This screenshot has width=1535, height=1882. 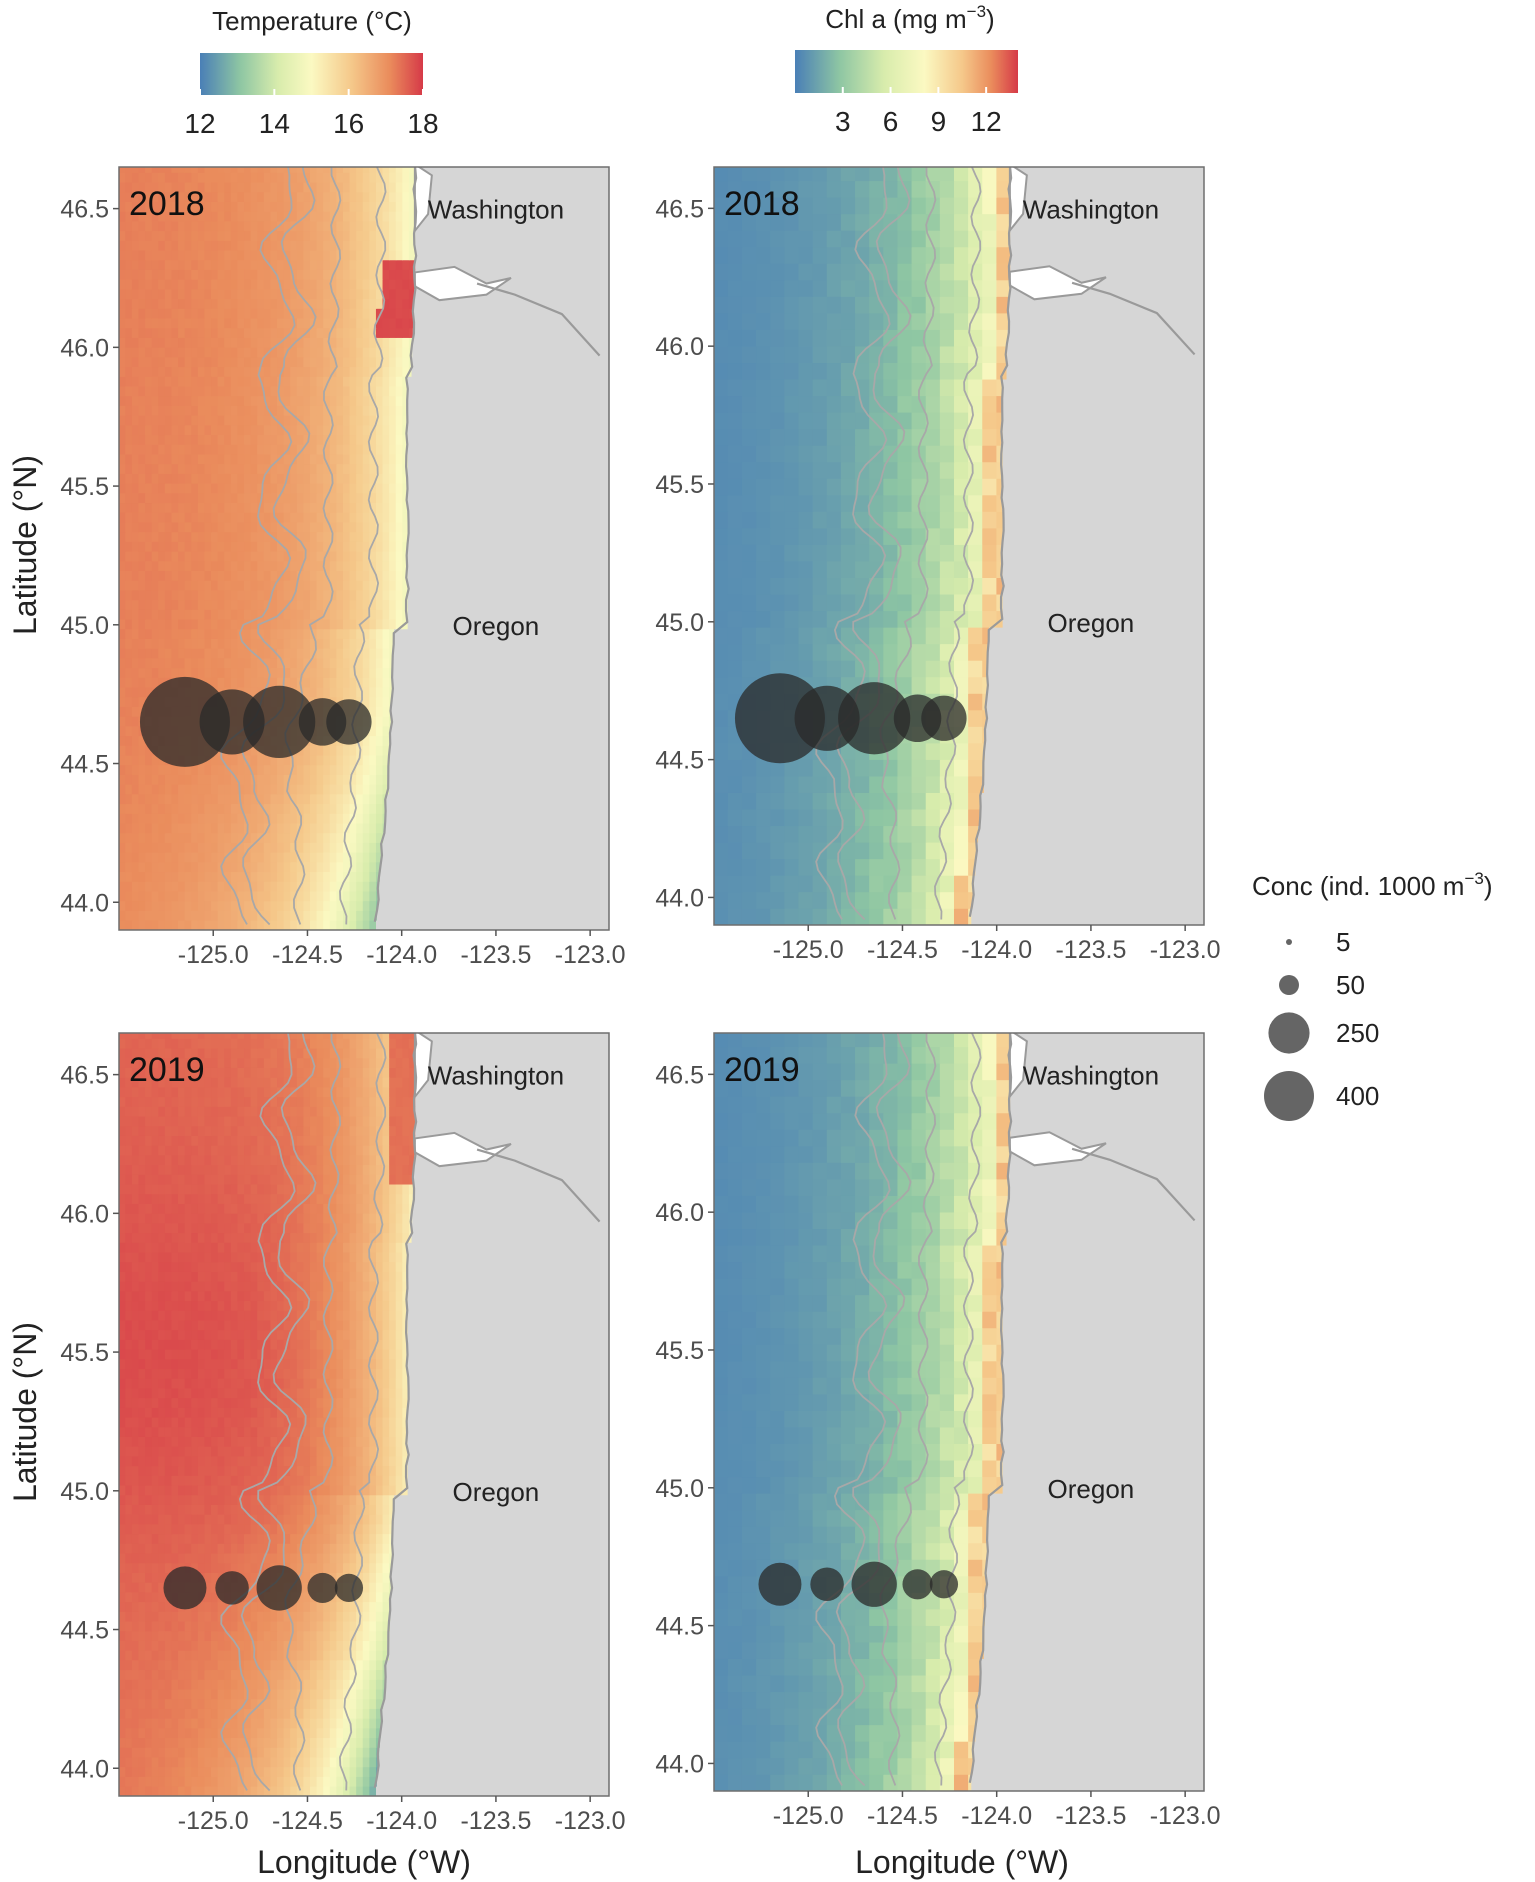 I want to click on temperature-colorbar, so click(x=311, y=74).